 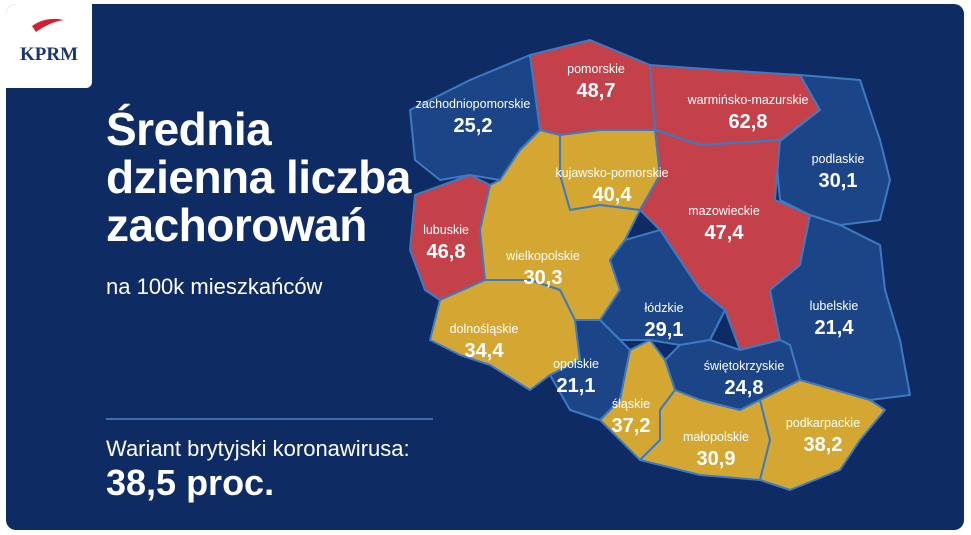 I want to click on region-name: podlaskie, so click(x=838, y=159).